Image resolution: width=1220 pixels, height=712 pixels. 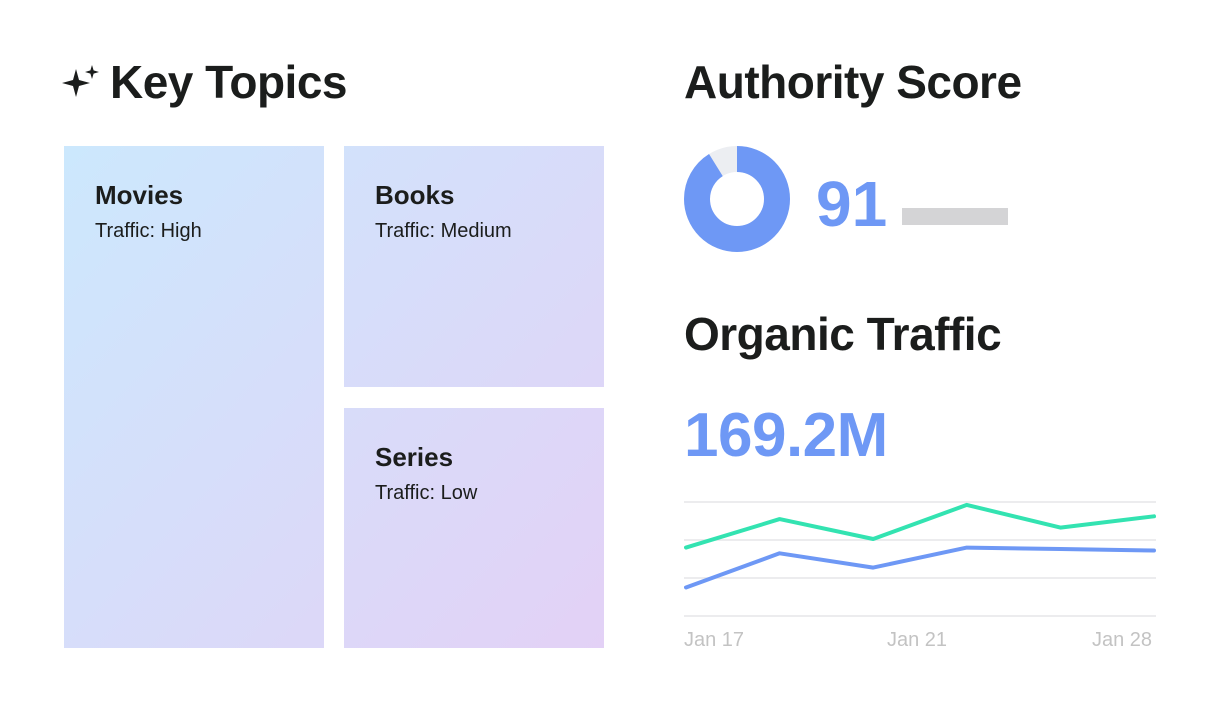 What do you see at coordinates (714, 640) in the screenshot?
I see `x-tick-label: Jan 17` at bounding box center [714, 640].